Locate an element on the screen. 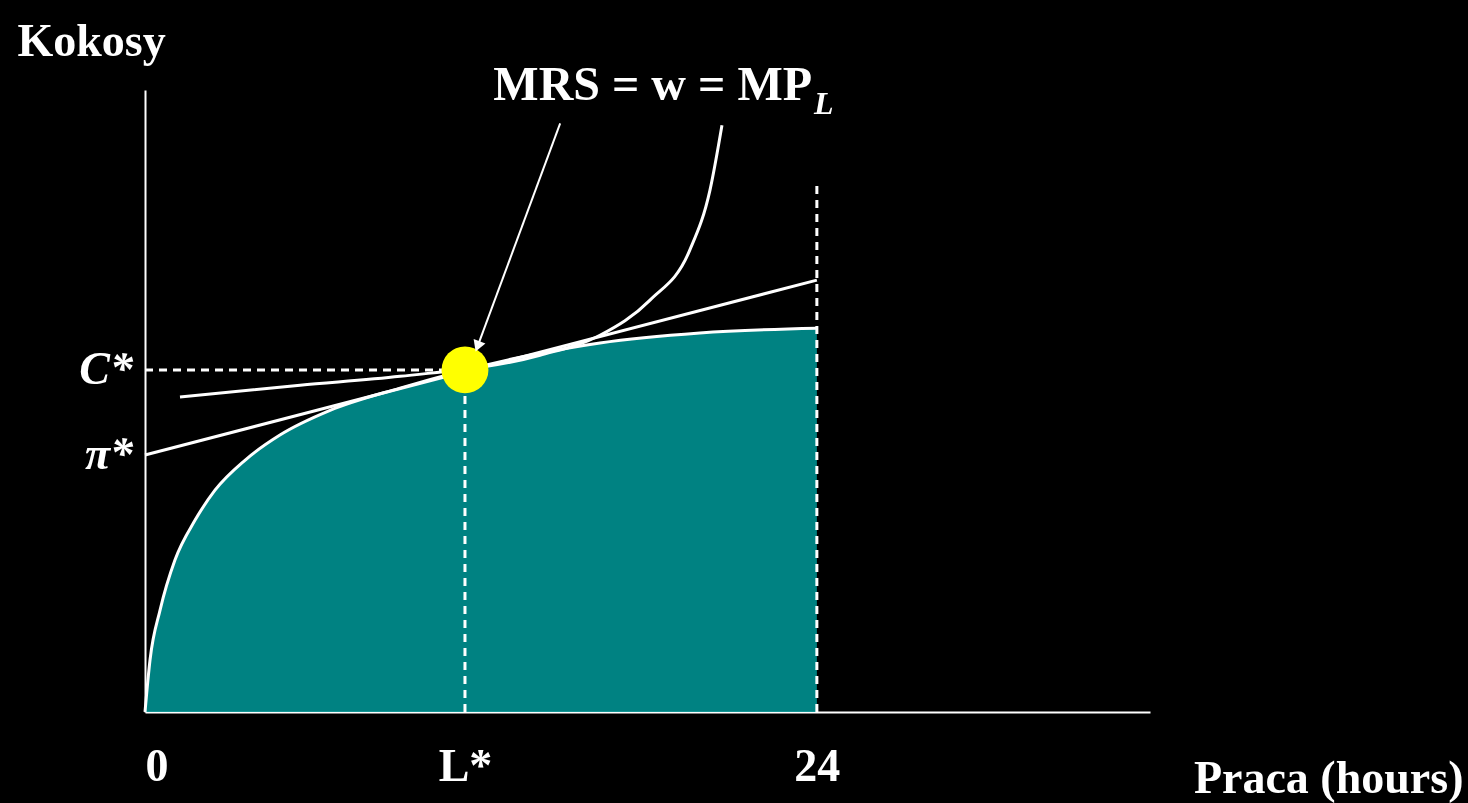  y-axis-title: Kokosy is located at coordinates (91, 40).